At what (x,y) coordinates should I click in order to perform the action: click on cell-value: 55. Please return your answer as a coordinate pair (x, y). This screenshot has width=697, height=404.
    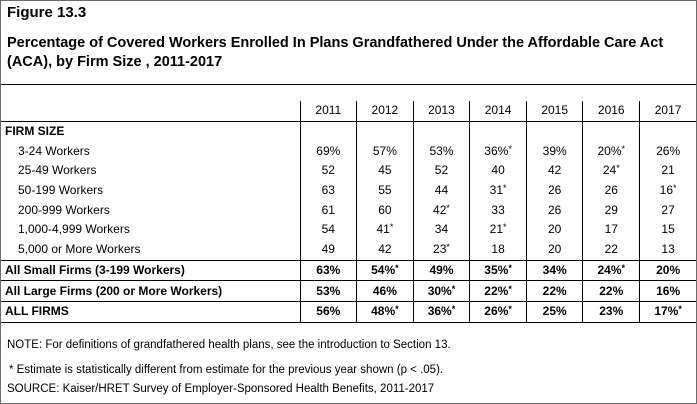
    Looking at the image, I should click on (385, 190).